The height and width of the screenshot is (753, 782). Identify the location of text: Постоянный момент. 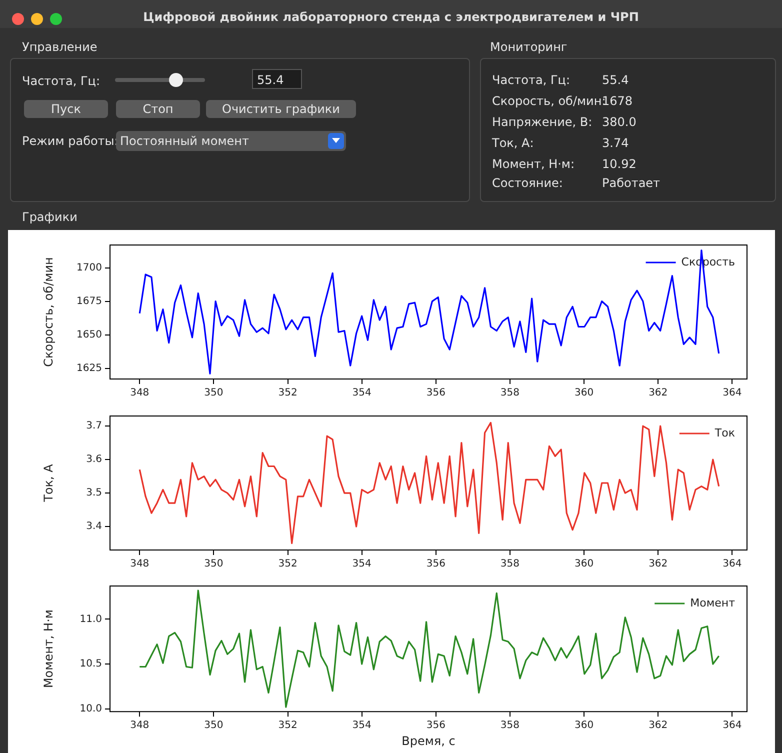
(184, 141).